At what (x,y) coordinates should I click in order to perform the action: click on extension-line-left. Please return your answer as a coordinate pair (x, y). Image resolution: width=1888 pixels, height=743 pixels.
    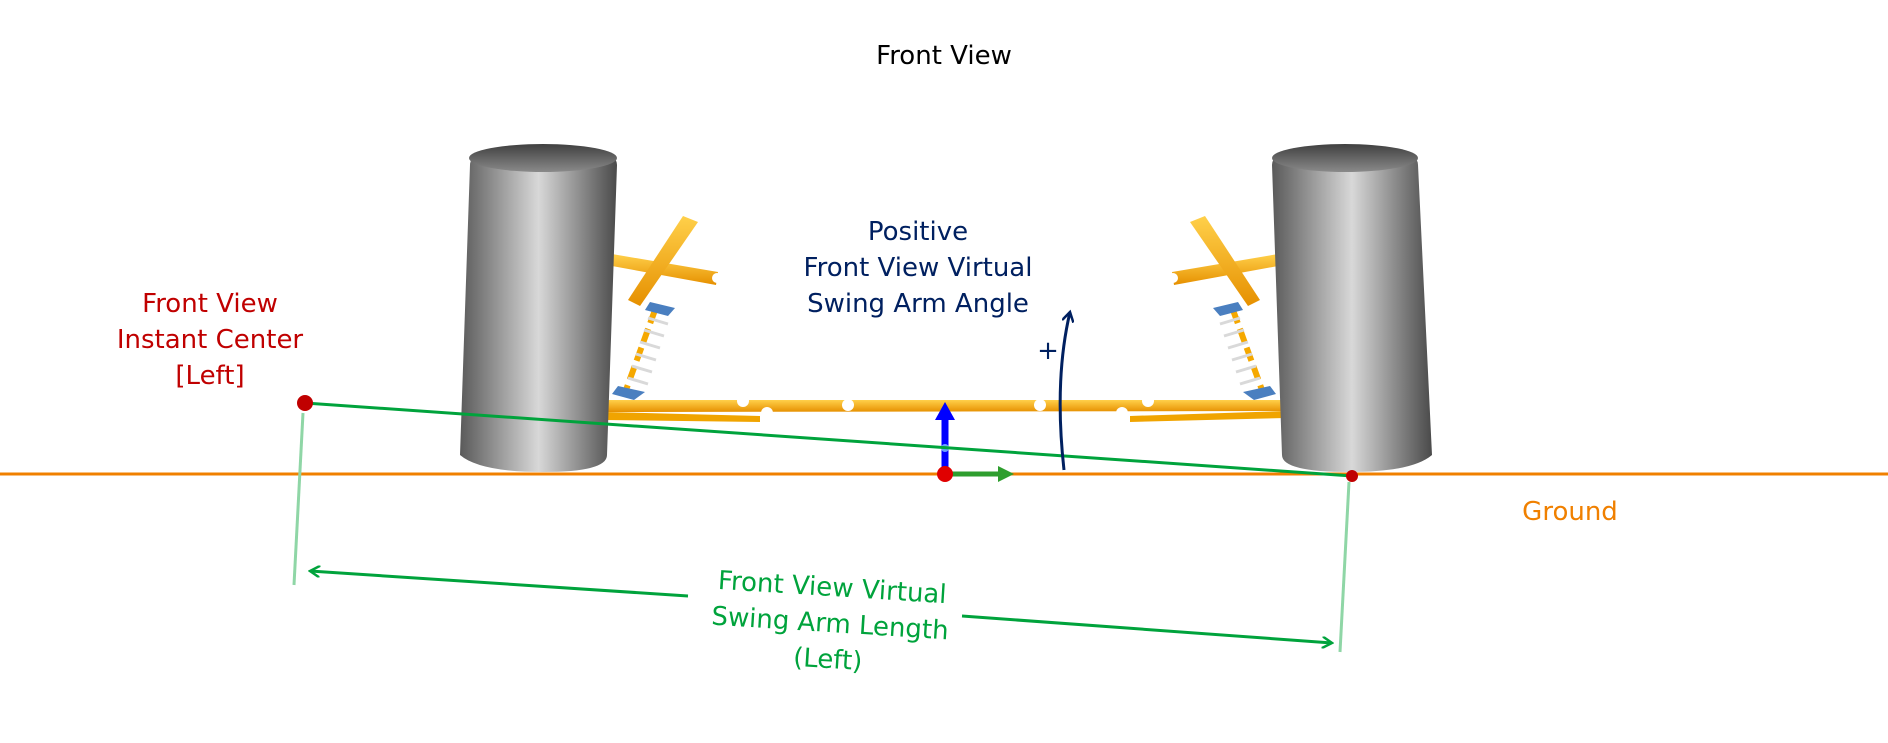
    Looking at the image, I should click on (298, 499).